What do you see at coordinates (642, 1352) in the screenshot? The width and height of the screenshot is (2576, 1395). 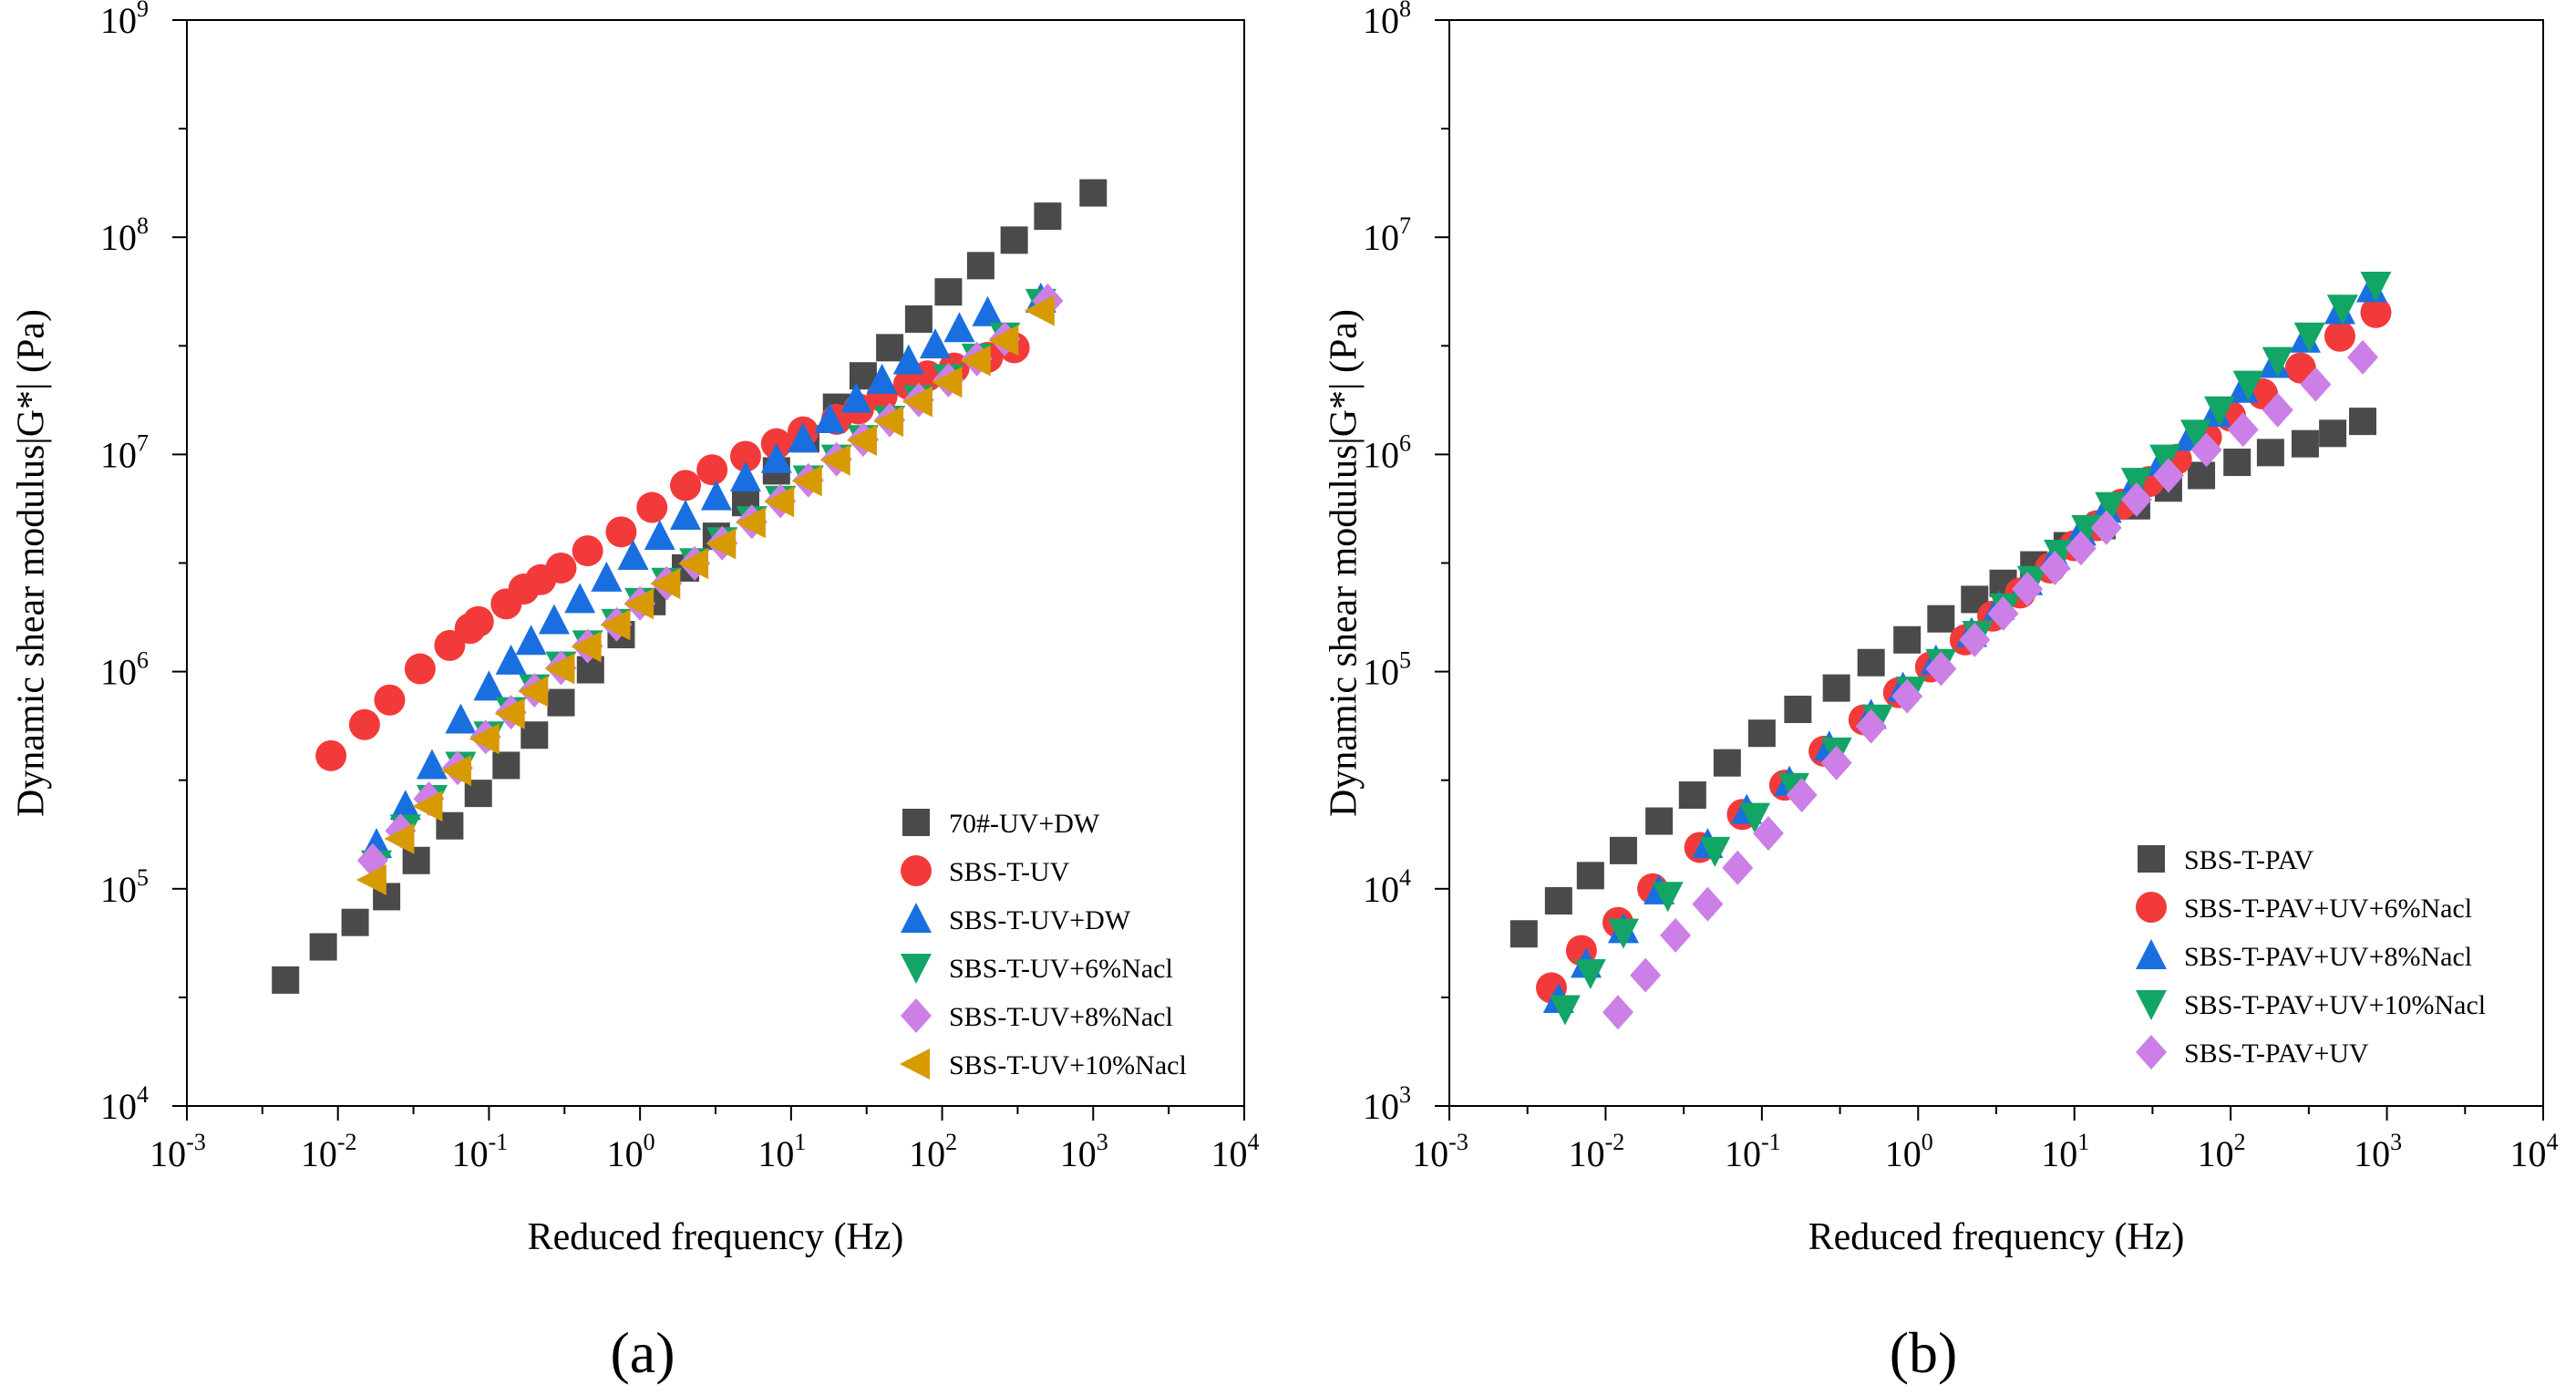 I see `panel-label: (a)` at bounding box center [642, 1352].